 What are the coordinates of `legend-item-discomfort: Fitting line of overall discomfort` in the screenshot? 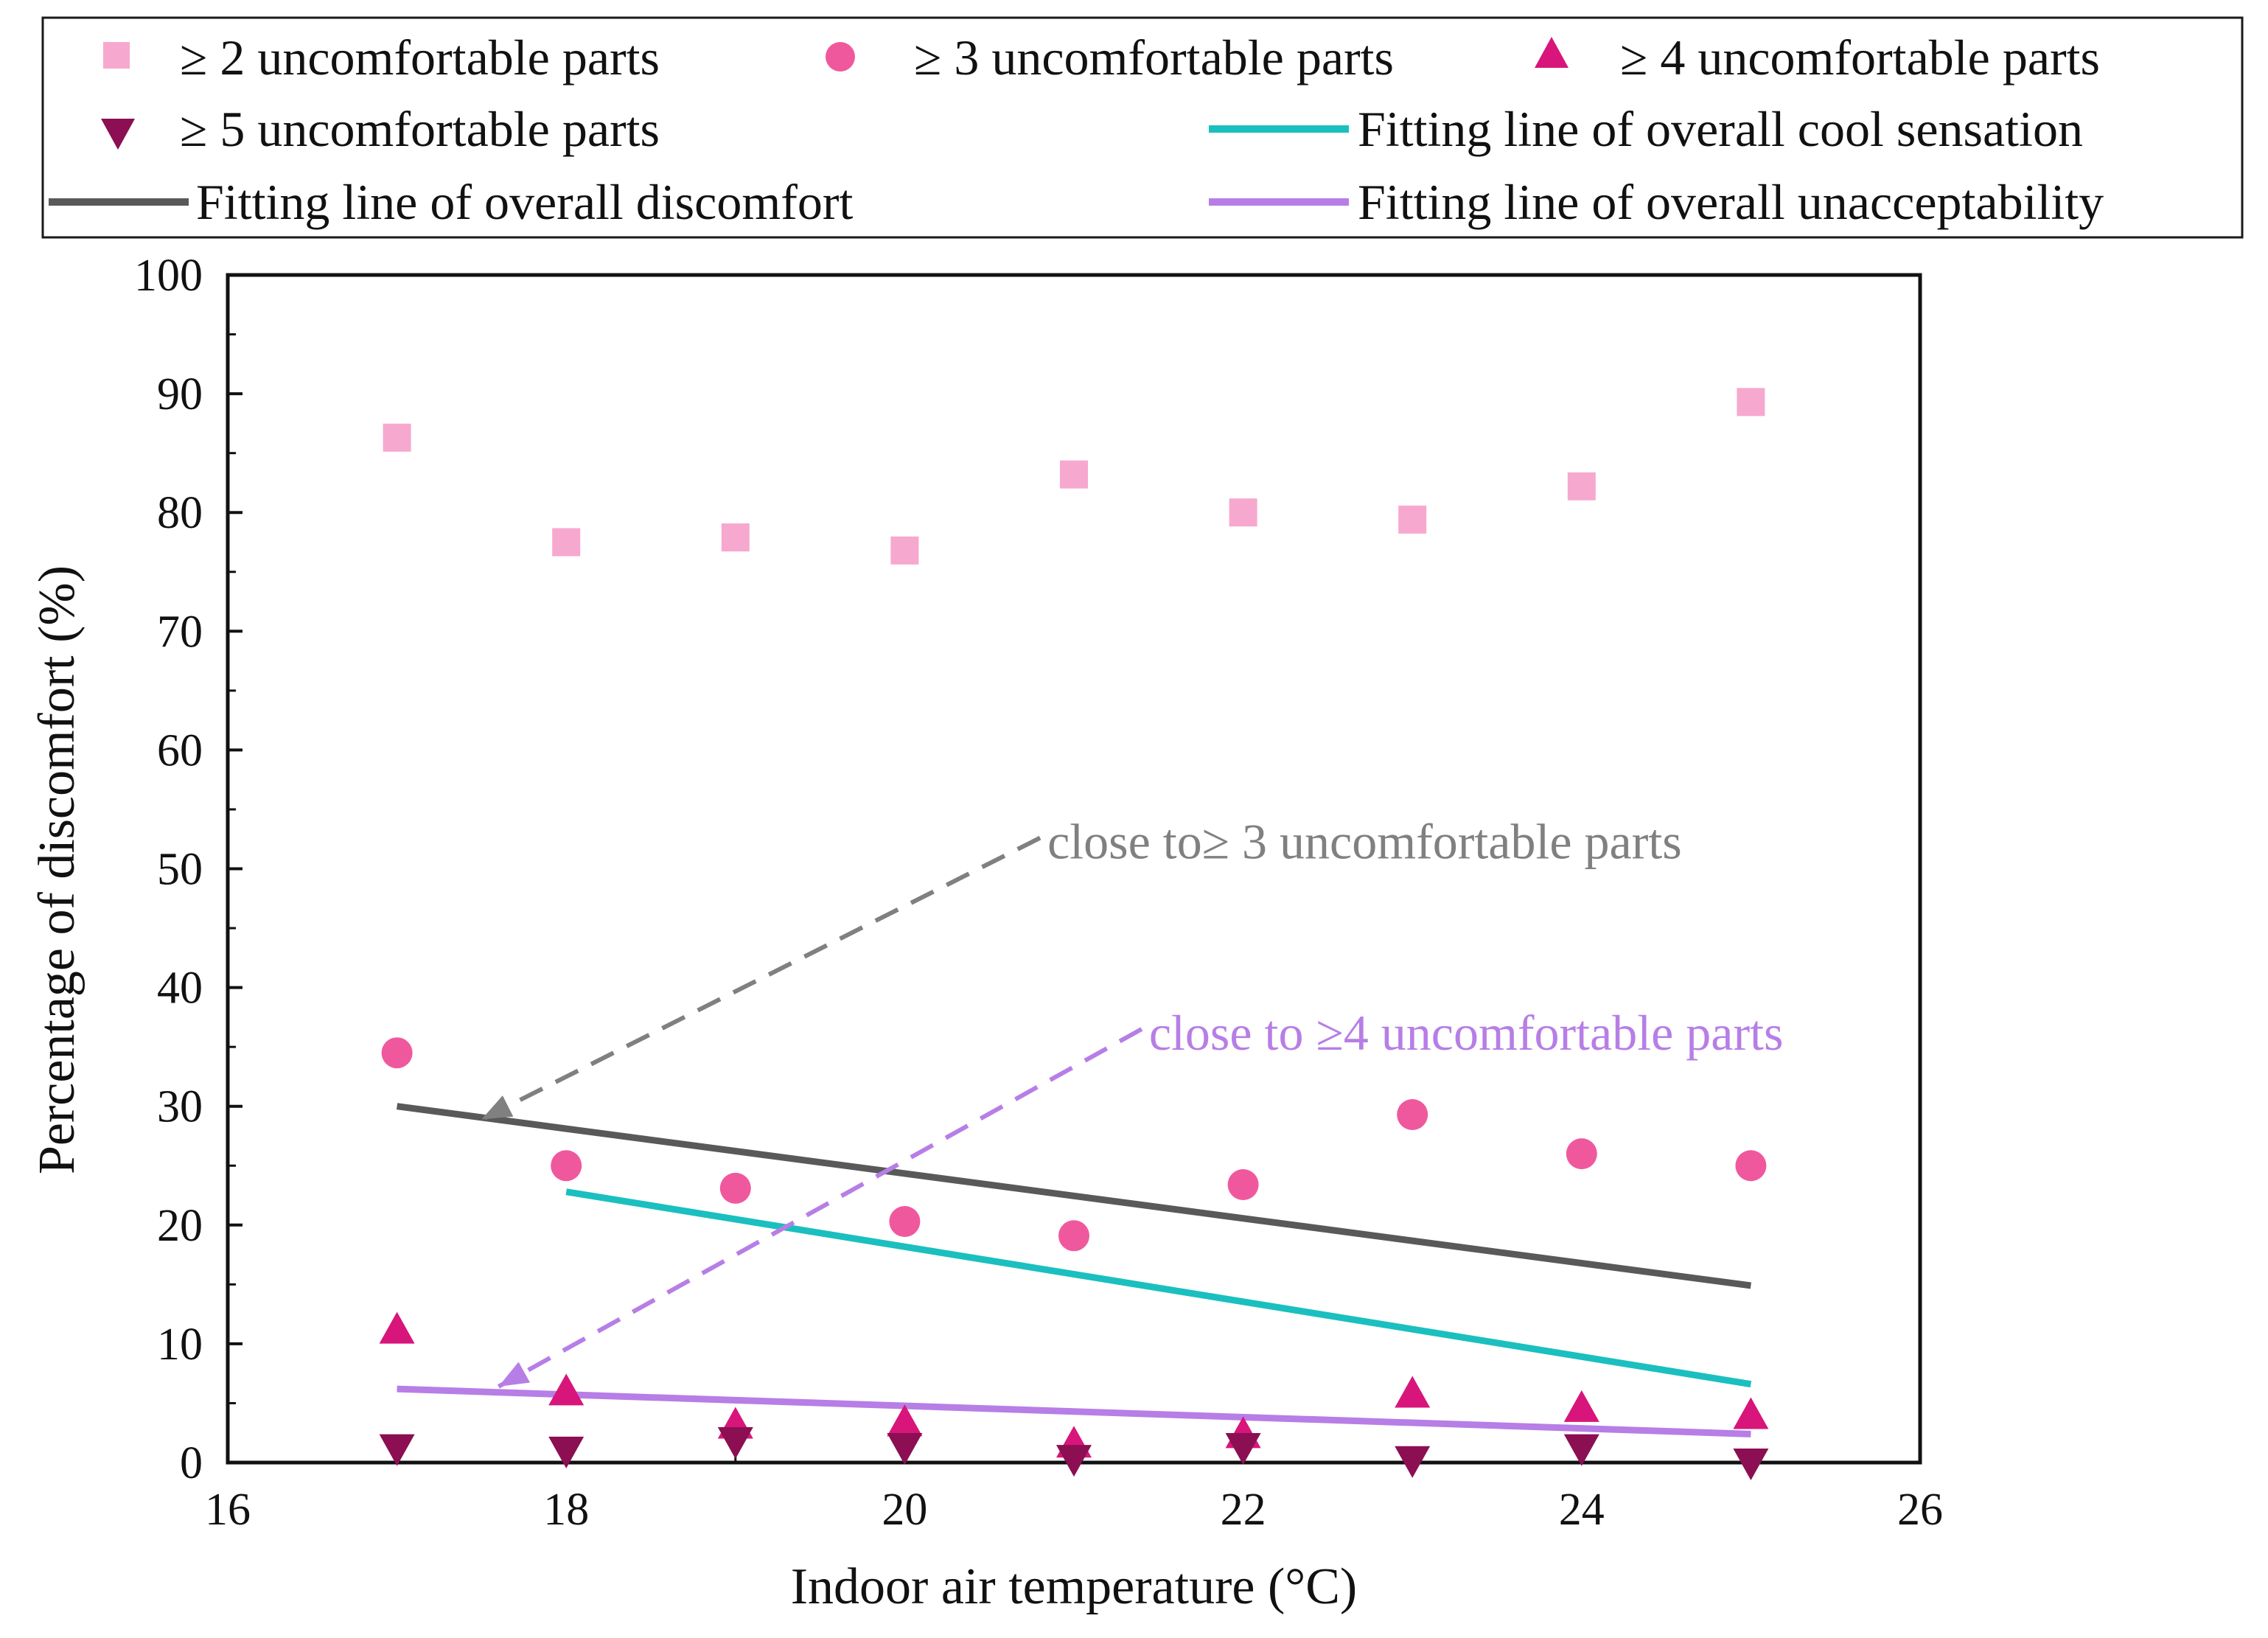 It's located at (451, 202).